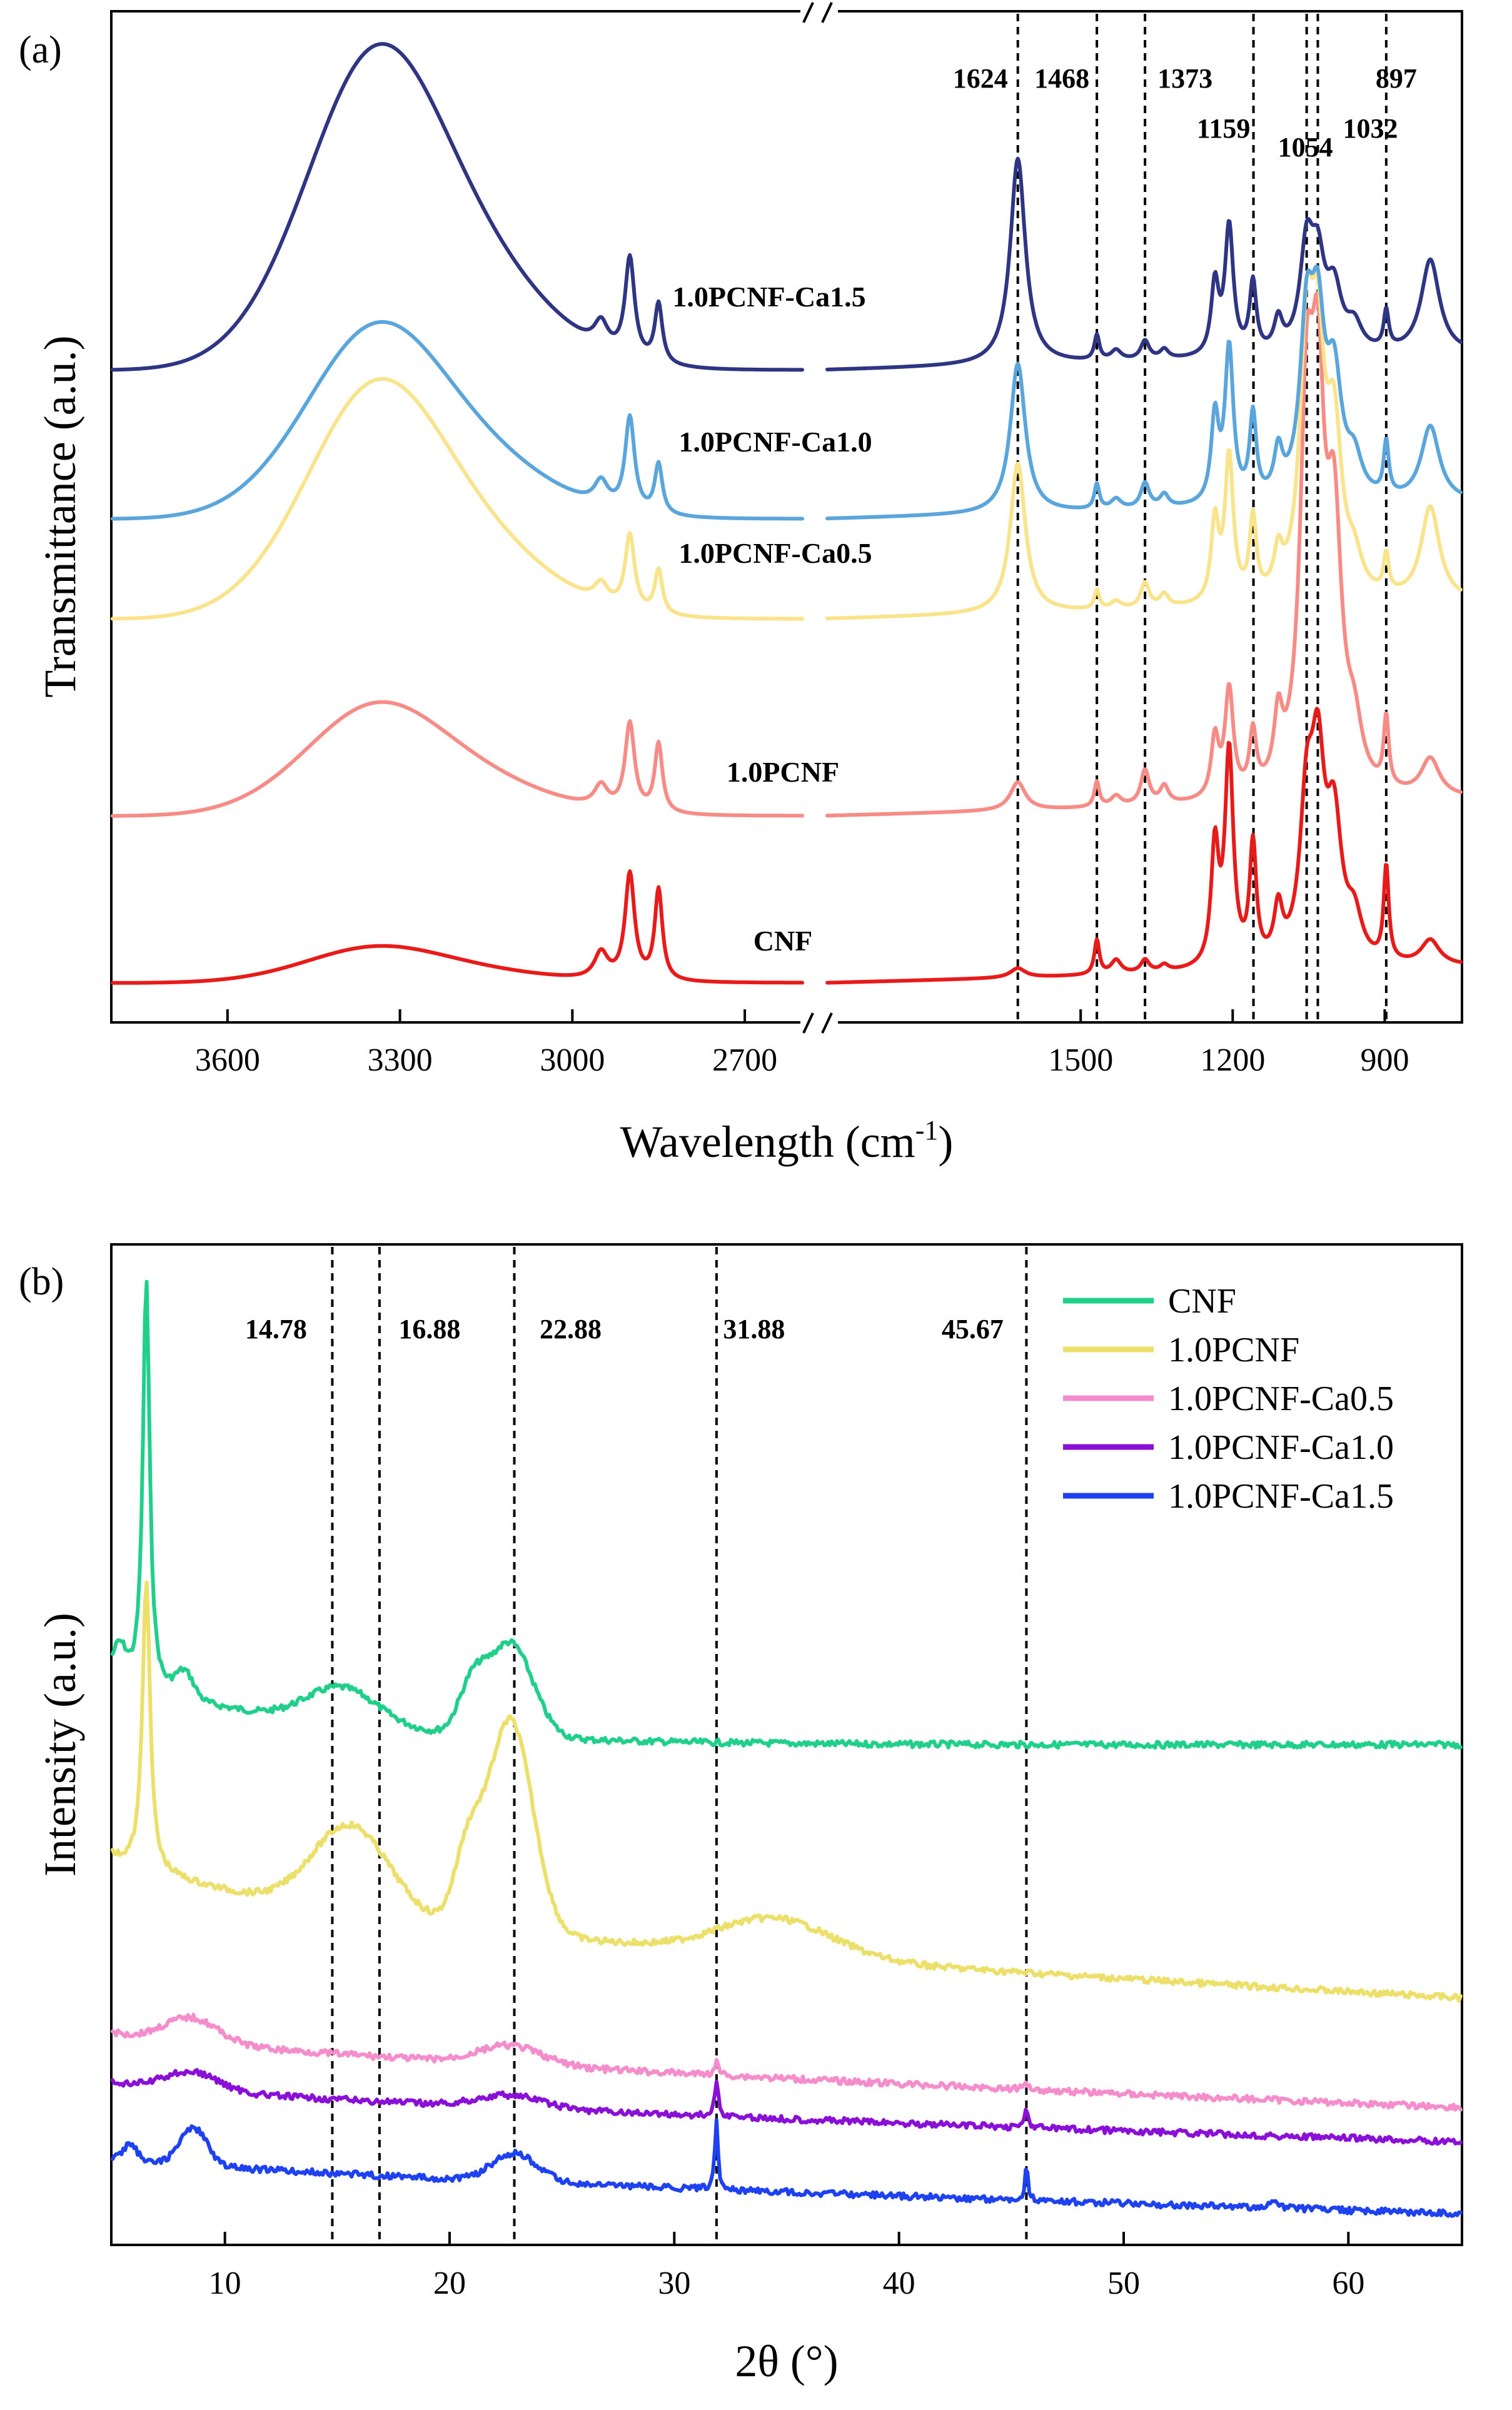 This screenshot has height=2410, width=1512. I want to click on ftir-x-ticks: 3600 3300 3000 2700 1500 1200 900, so click(802, 1044).